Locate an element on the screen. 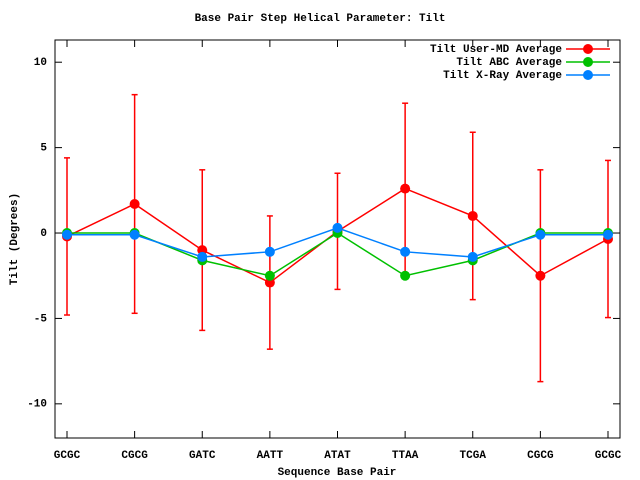 The height and width of the screenshot is (480, 640). legend-label: Tilt User-MD Average is located at coordinates (496, 50).